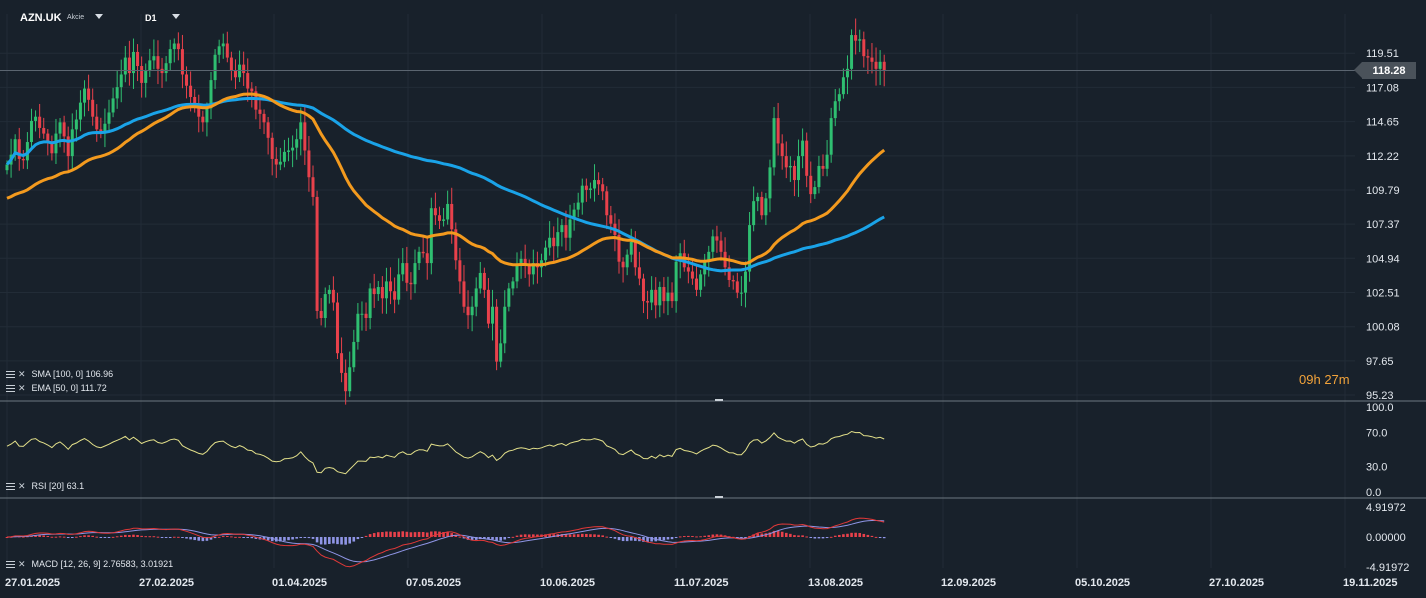  What do you see at coordinates (99, 16) in the screenshot?
I see `symbol-dropdown-icon` at bounding box center [99, 16].